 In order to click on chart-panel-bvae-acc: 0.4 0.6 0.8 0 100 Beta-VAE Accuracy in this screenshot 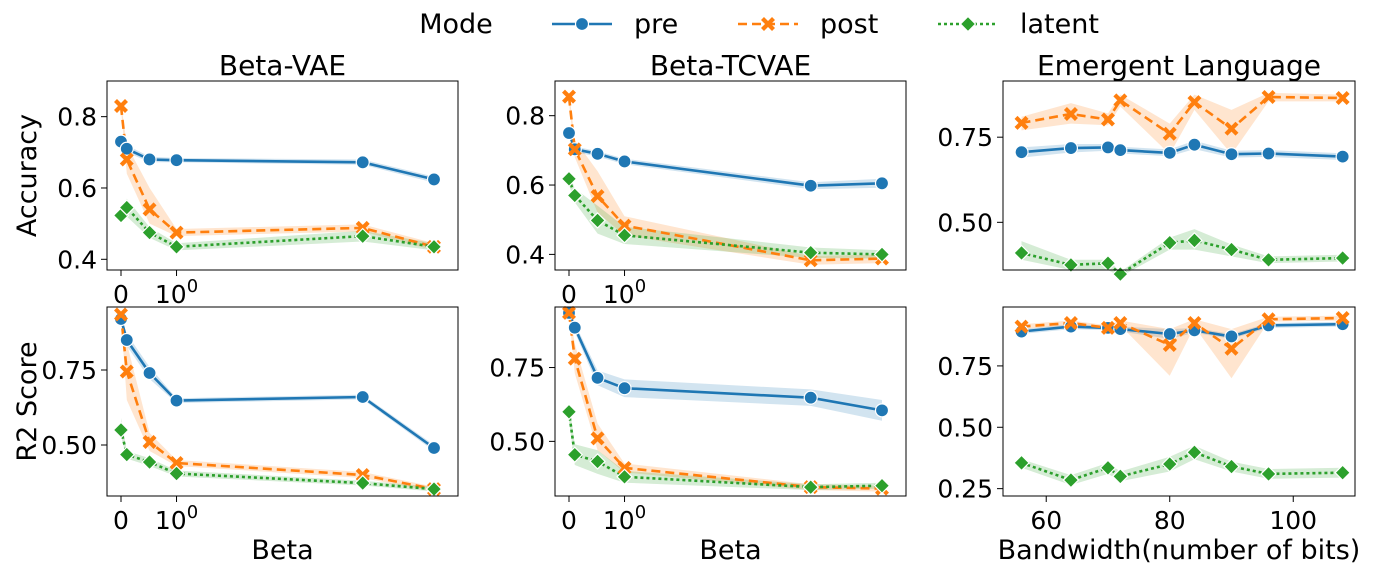, I will do `click(235, 179)`.